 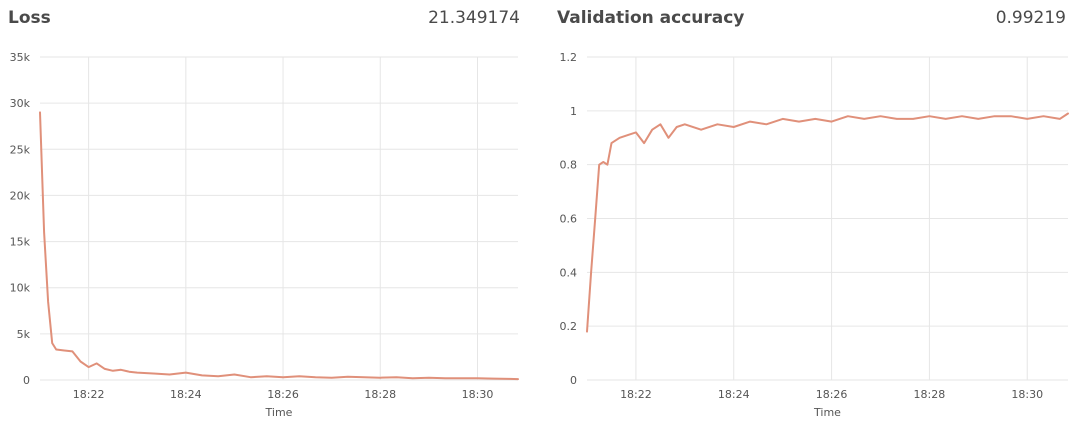 What do you see at coordinates (89, 394) in the screenshot?
I see `loss-x-tick-label: 18:22` at bounding box center [89, 394].